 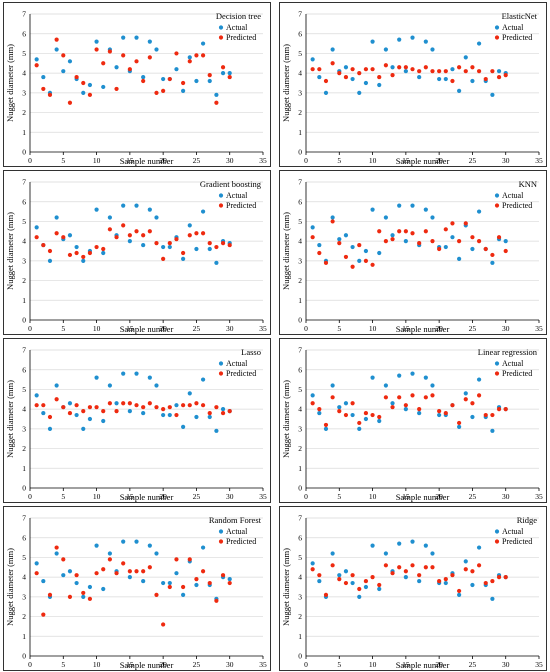 I want to click on x-tick-label: 30, so click(x=506, y=328).